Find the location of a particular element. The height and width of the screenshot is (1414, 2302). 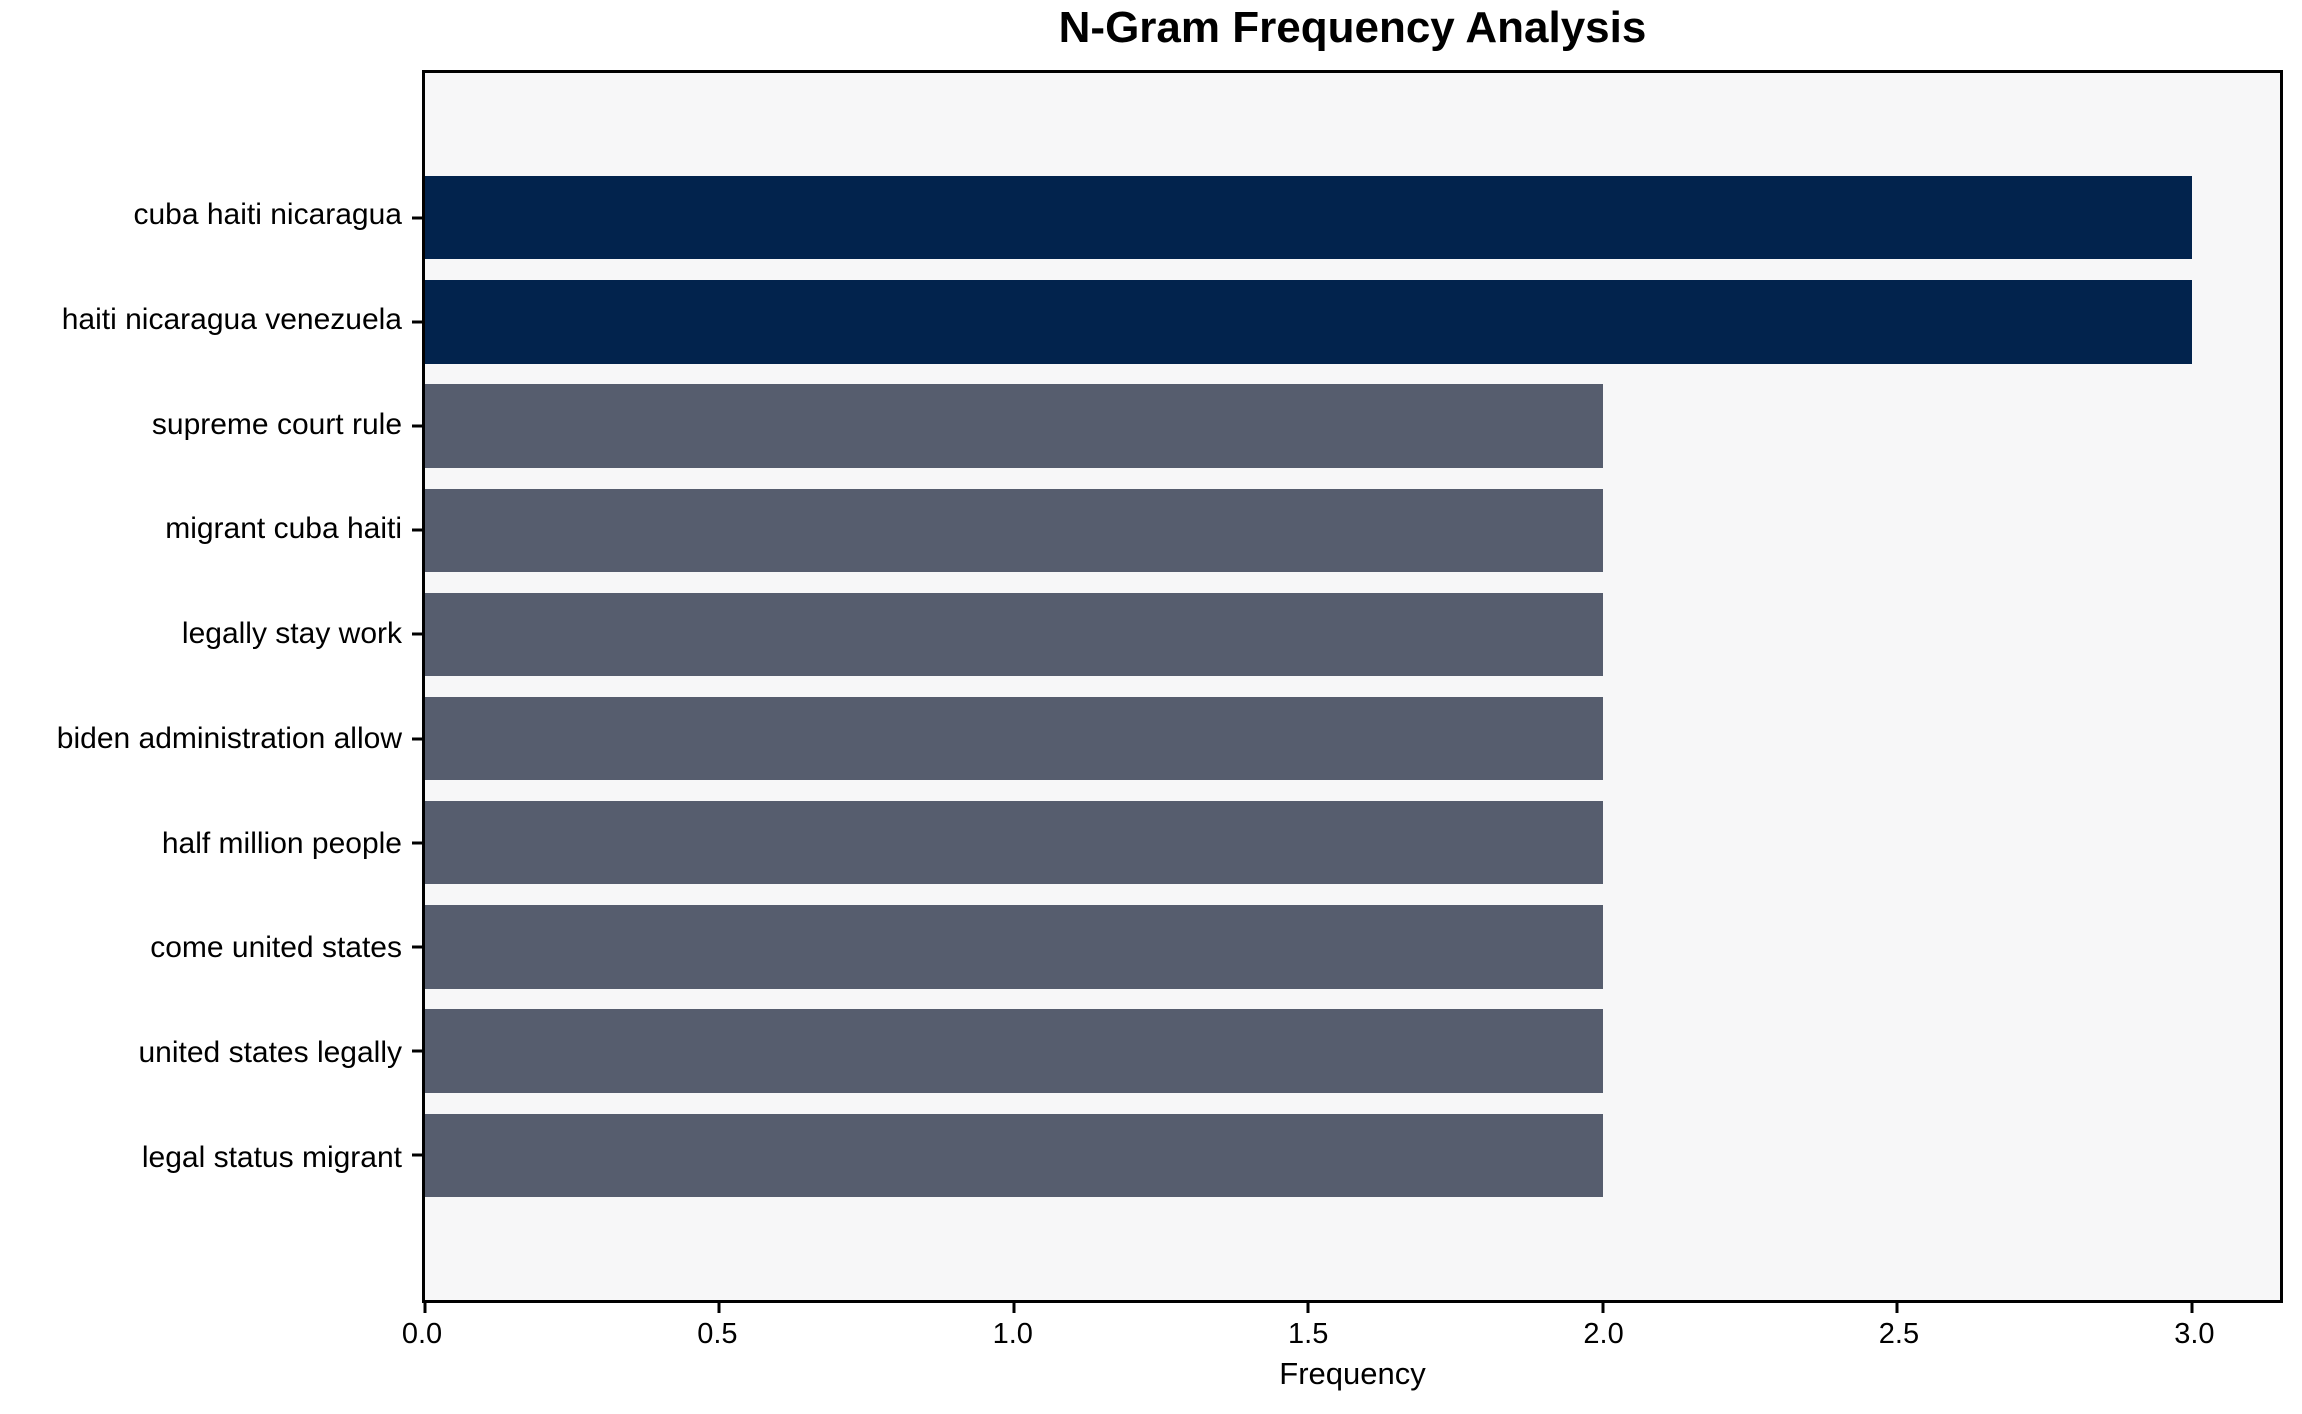

bar-haiti-nicaragua-venezuela is located at coordinates (1308, 322).